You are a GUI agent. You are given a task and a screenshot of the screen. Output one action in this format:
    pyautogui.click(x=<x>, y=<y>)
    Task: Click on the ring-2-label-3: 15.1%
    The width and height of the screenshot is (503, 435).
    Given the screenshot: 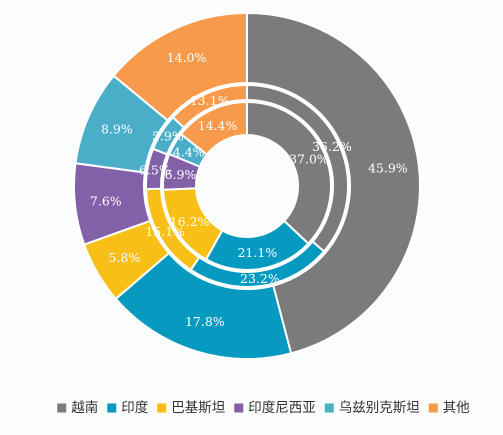 What is the action you would take?
    pyautogui.click(x=165, y=231)
    